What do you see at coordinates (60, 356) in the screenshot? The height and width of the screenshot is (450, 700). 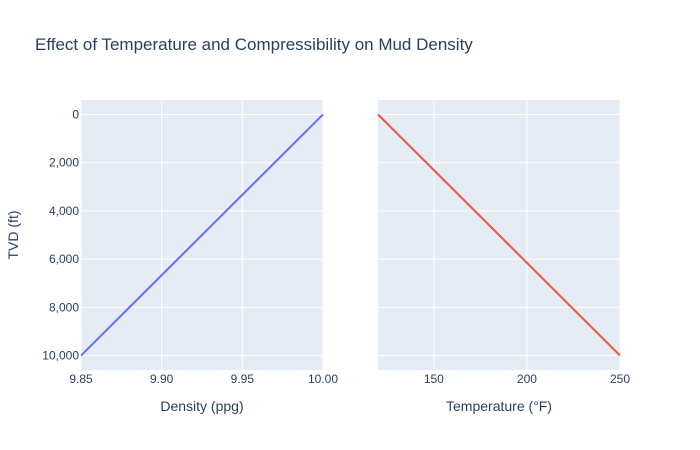 I see `y-tick-label: 10,000` at bounding box center [60, 356].